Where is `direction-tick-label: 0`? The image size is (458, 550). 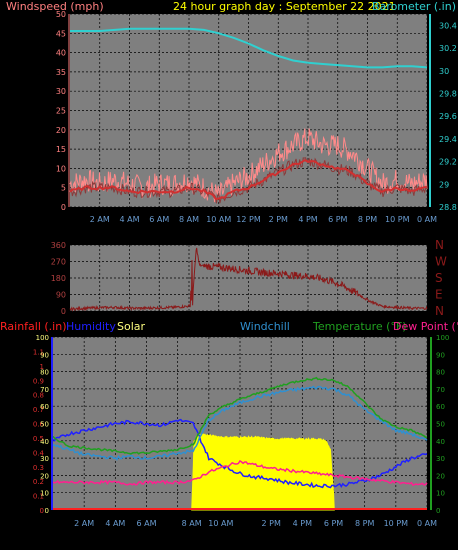
direction-tick-label: 0 is located at coordinates (63, 311).